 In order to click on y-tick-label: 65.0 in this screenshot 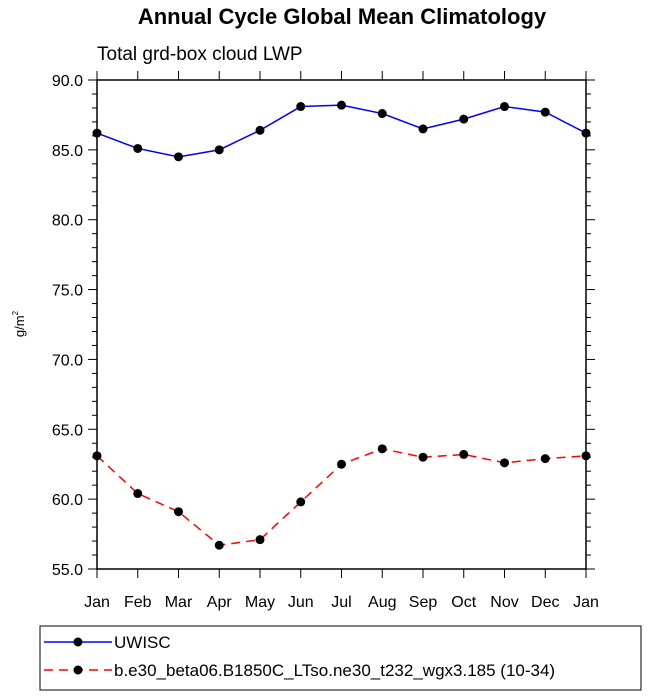, I will do `click(67, 430)`.